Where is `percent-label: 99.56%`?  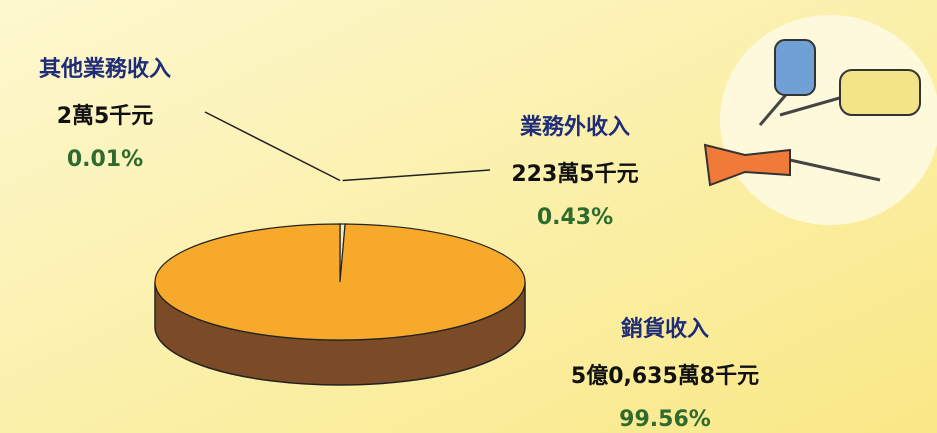 percent-label: 99.56% is located at coordinates (665, 419).